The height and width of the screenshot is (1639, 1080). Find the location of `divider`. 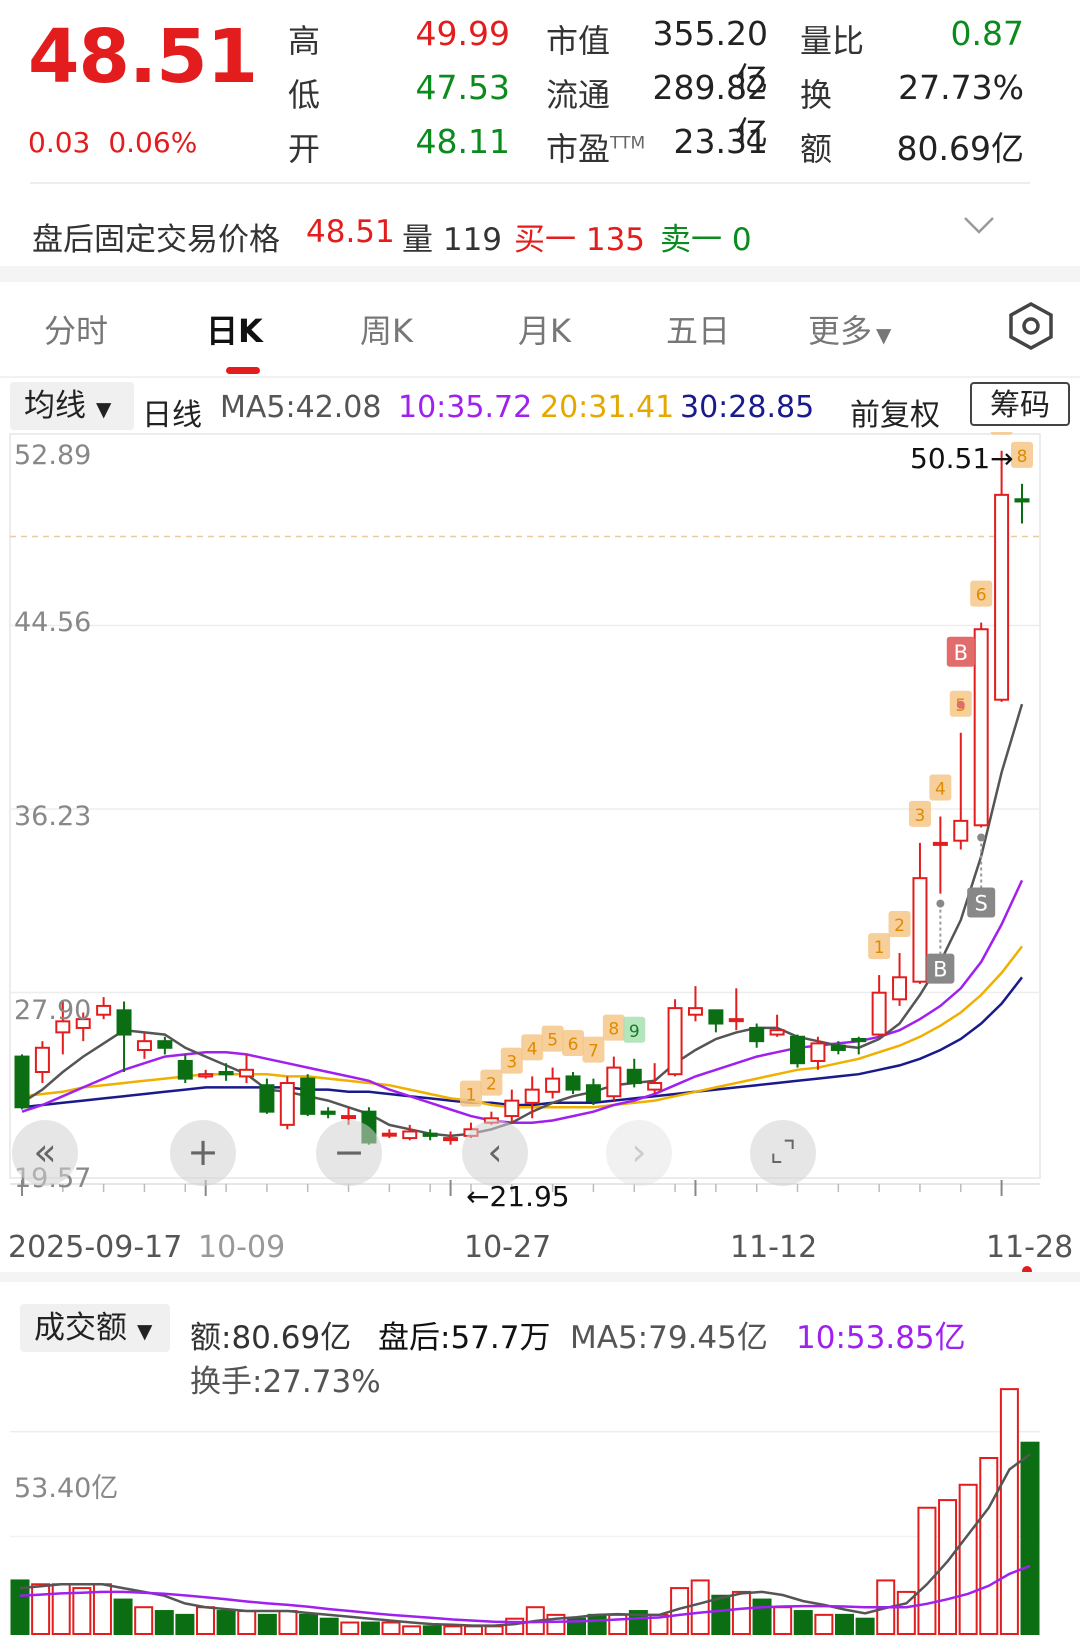

divider is located at coordinates (540, 377).